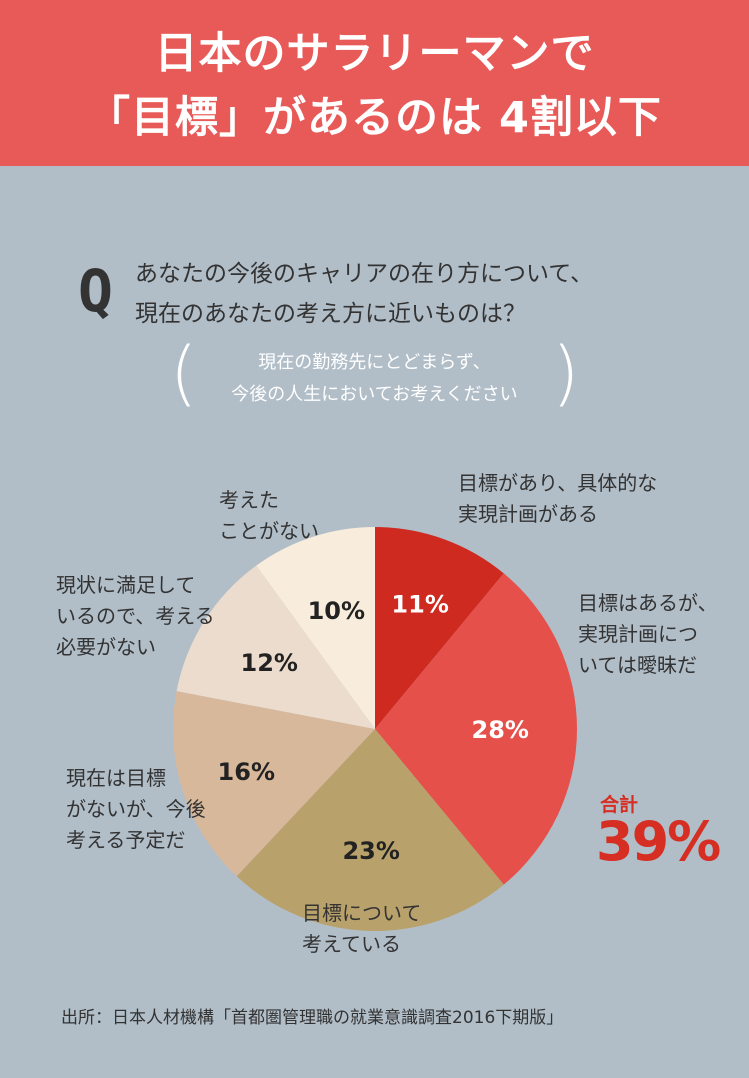 The width and height of the screenshot is (749, 1078). Describe the element at coordinates (619, 805) in the screenshot. I see `total-label: 合計` at that location.